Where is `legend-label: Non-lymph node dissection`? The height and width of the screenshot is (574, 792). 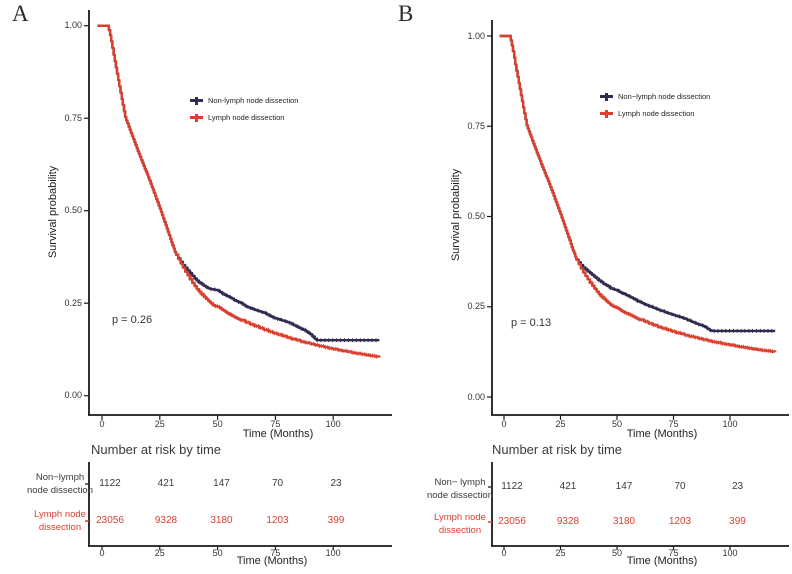
legend-label: Non-lymph node dissection is located at coordinates (253, 100).